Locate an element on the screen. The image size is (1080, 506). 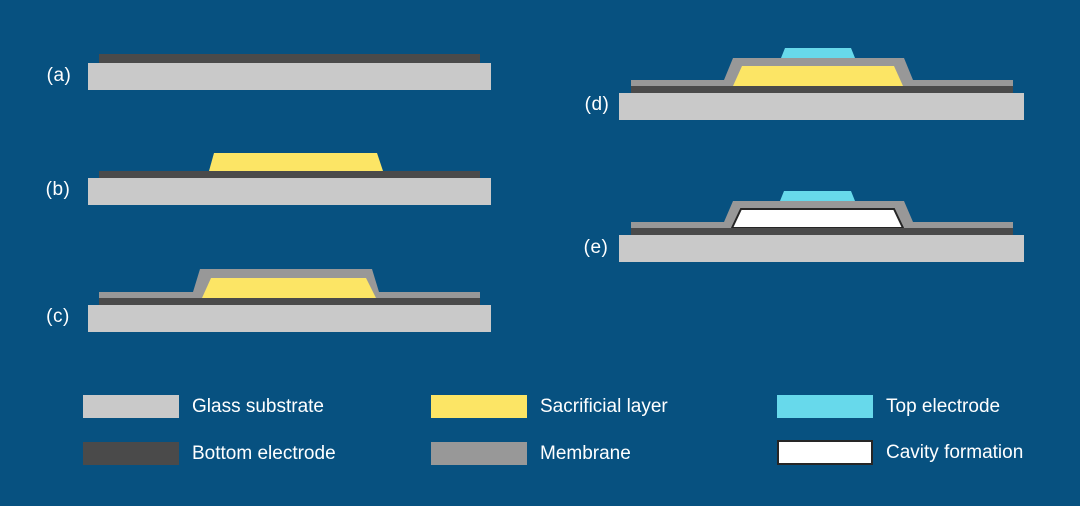
panel-d-drawing is located at coordinates (821, 84).